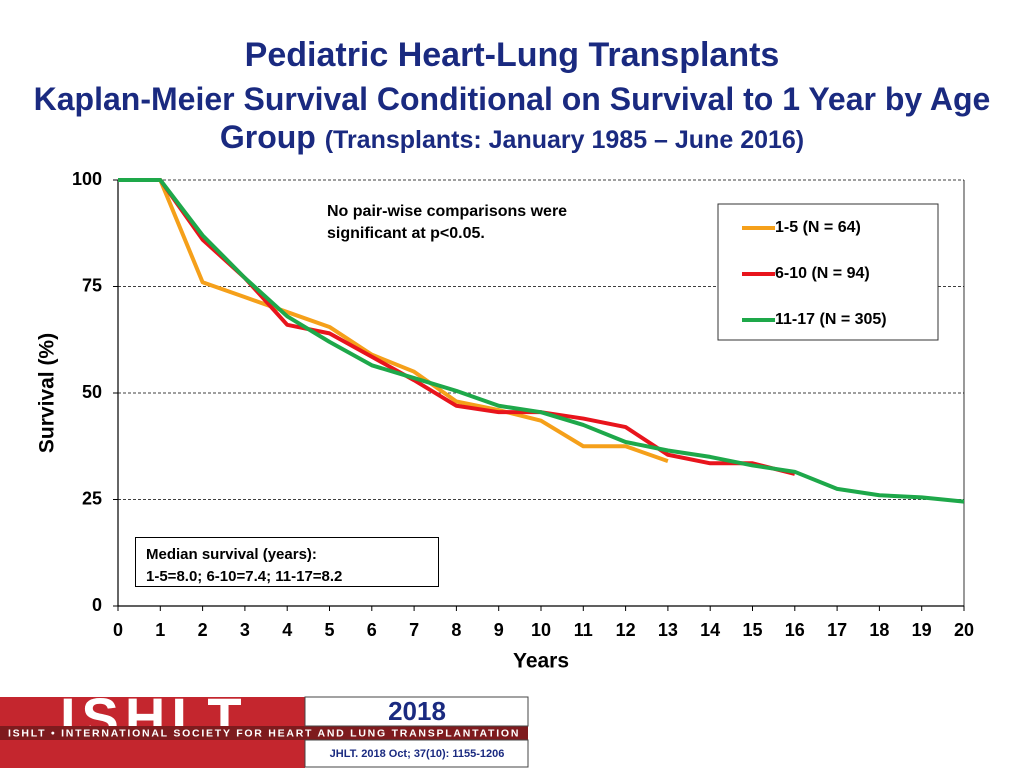  I want to click on logo-strip, so click(264, 733).